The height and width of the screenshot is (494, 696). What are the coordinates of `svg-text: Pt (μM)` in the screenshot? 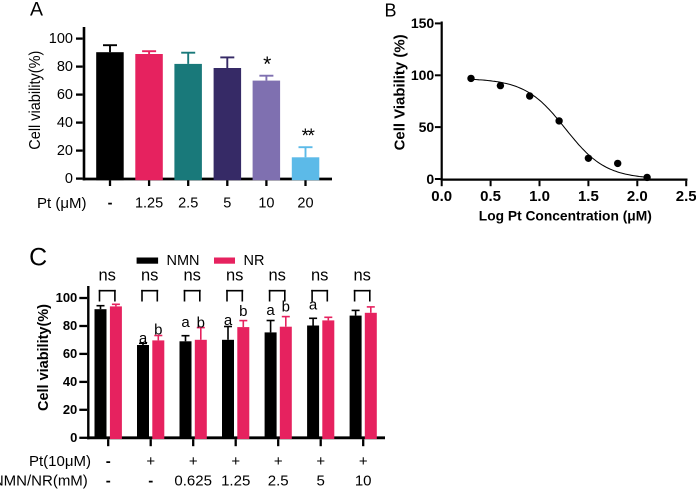 It's located at (61, 203).